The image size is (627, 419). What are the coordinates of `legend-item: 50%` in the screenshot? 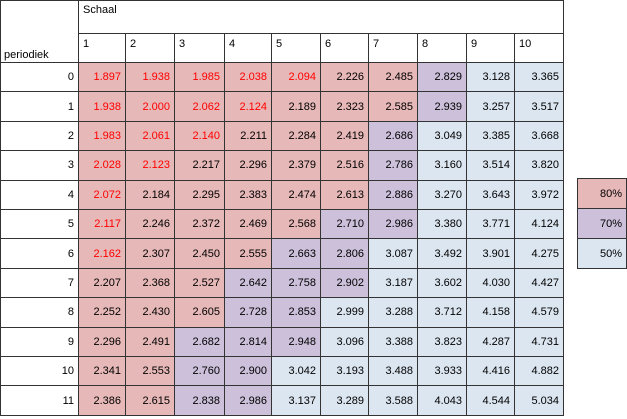 It's located at (602, 253).